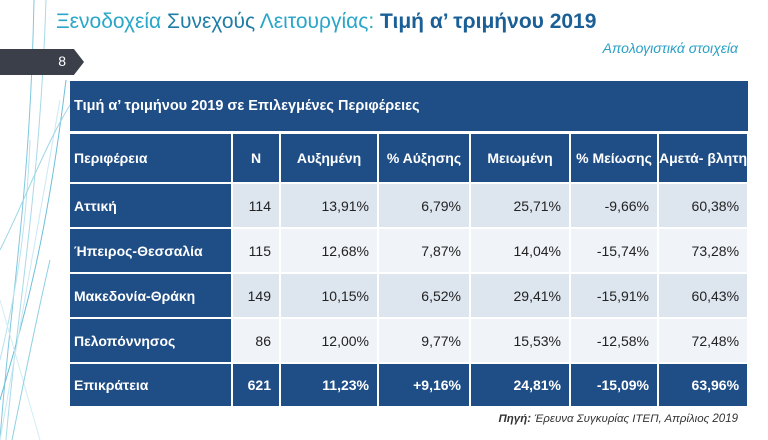 Image resolution: width=768 pixels, height=440 pixels. Describe the element at coordinates (704, 296) in the screenshot. I see `table-cell: 60,43%` at that location.